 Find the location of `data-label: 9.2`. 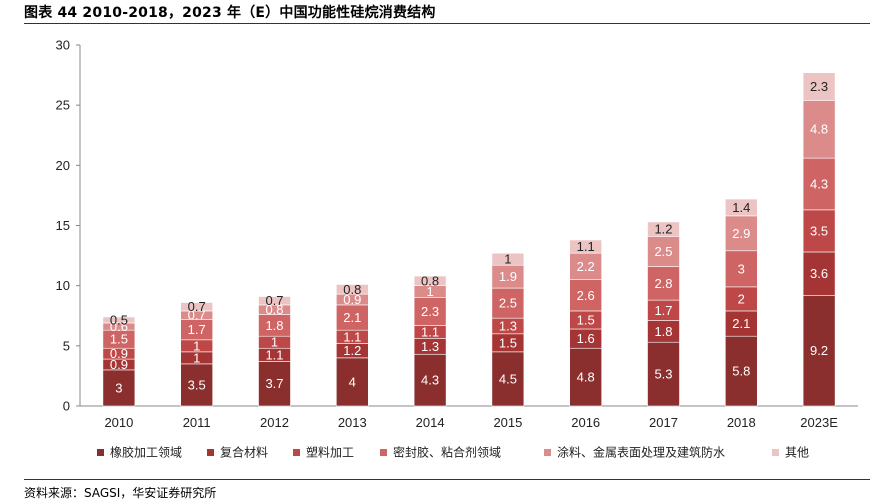

data-label: 9.2 is located at coordinates (819, 350).